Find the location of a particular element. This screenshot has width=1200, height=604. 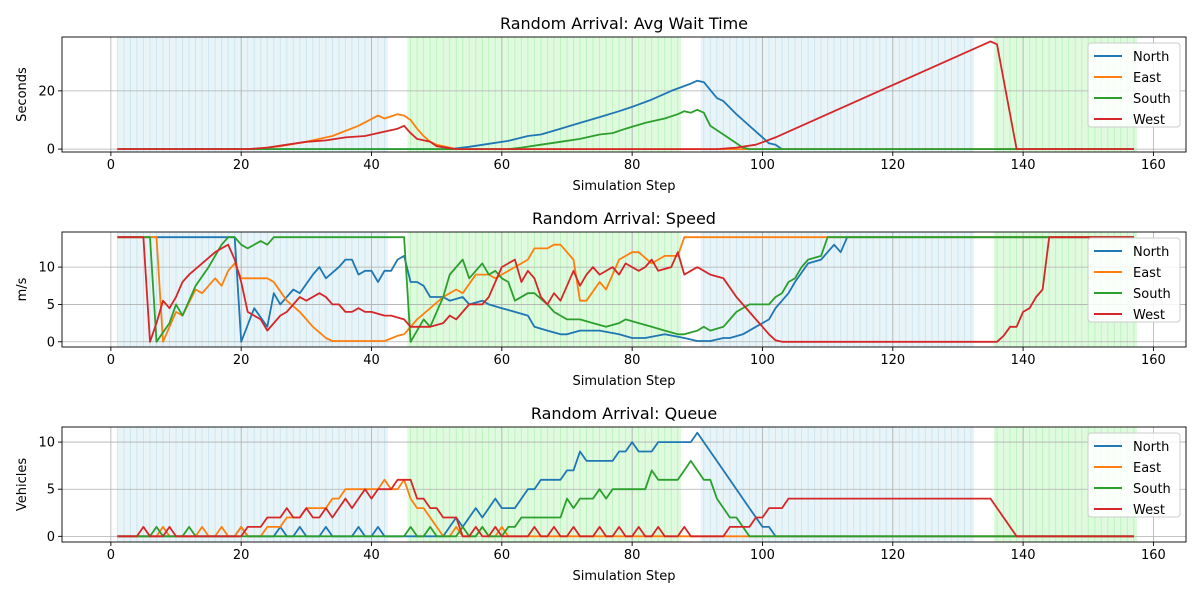

series-line-east is located at coordinates (625, 508).